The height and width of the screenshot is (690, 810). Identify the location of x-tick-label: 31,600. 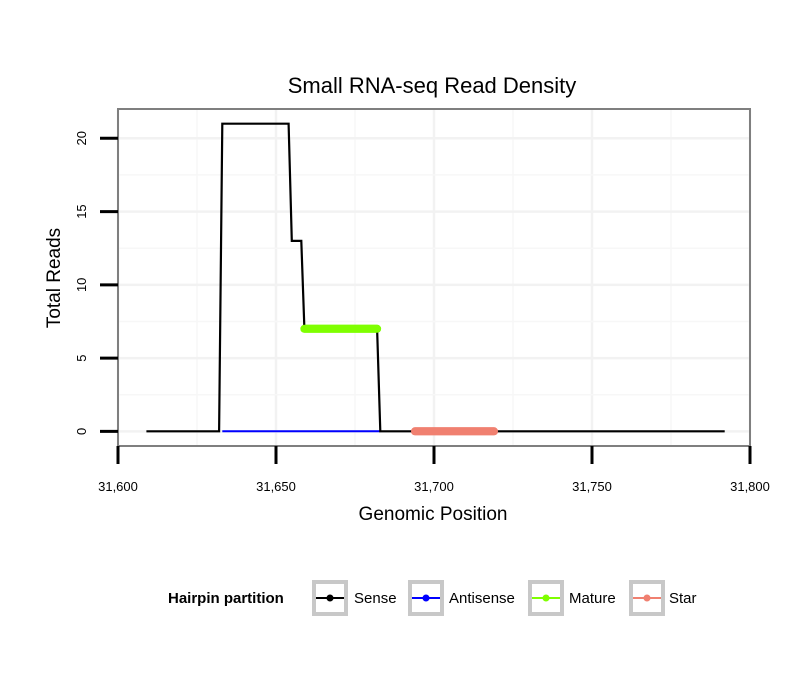
(118, 486).